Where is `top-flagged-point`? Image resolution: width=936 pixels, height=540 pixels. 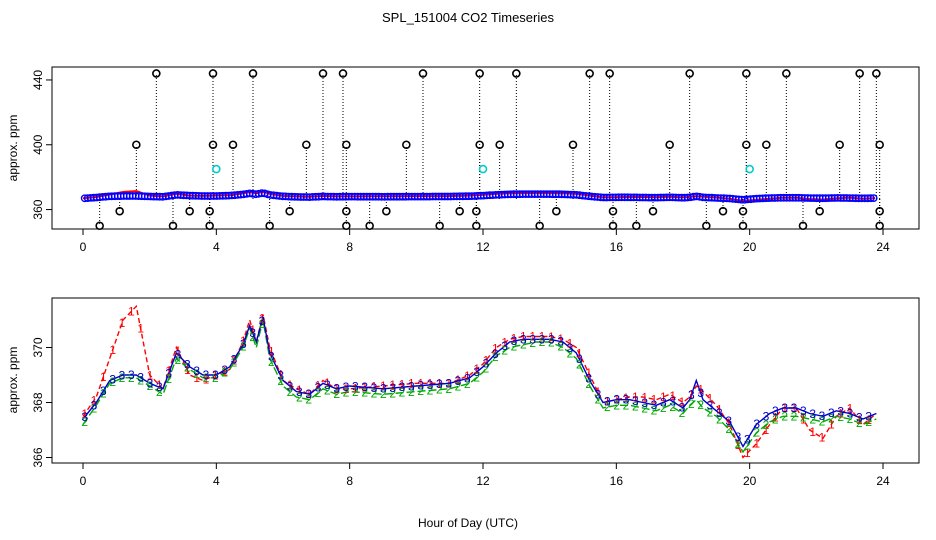
top-flagged-point is located at coordinates (216, 169).